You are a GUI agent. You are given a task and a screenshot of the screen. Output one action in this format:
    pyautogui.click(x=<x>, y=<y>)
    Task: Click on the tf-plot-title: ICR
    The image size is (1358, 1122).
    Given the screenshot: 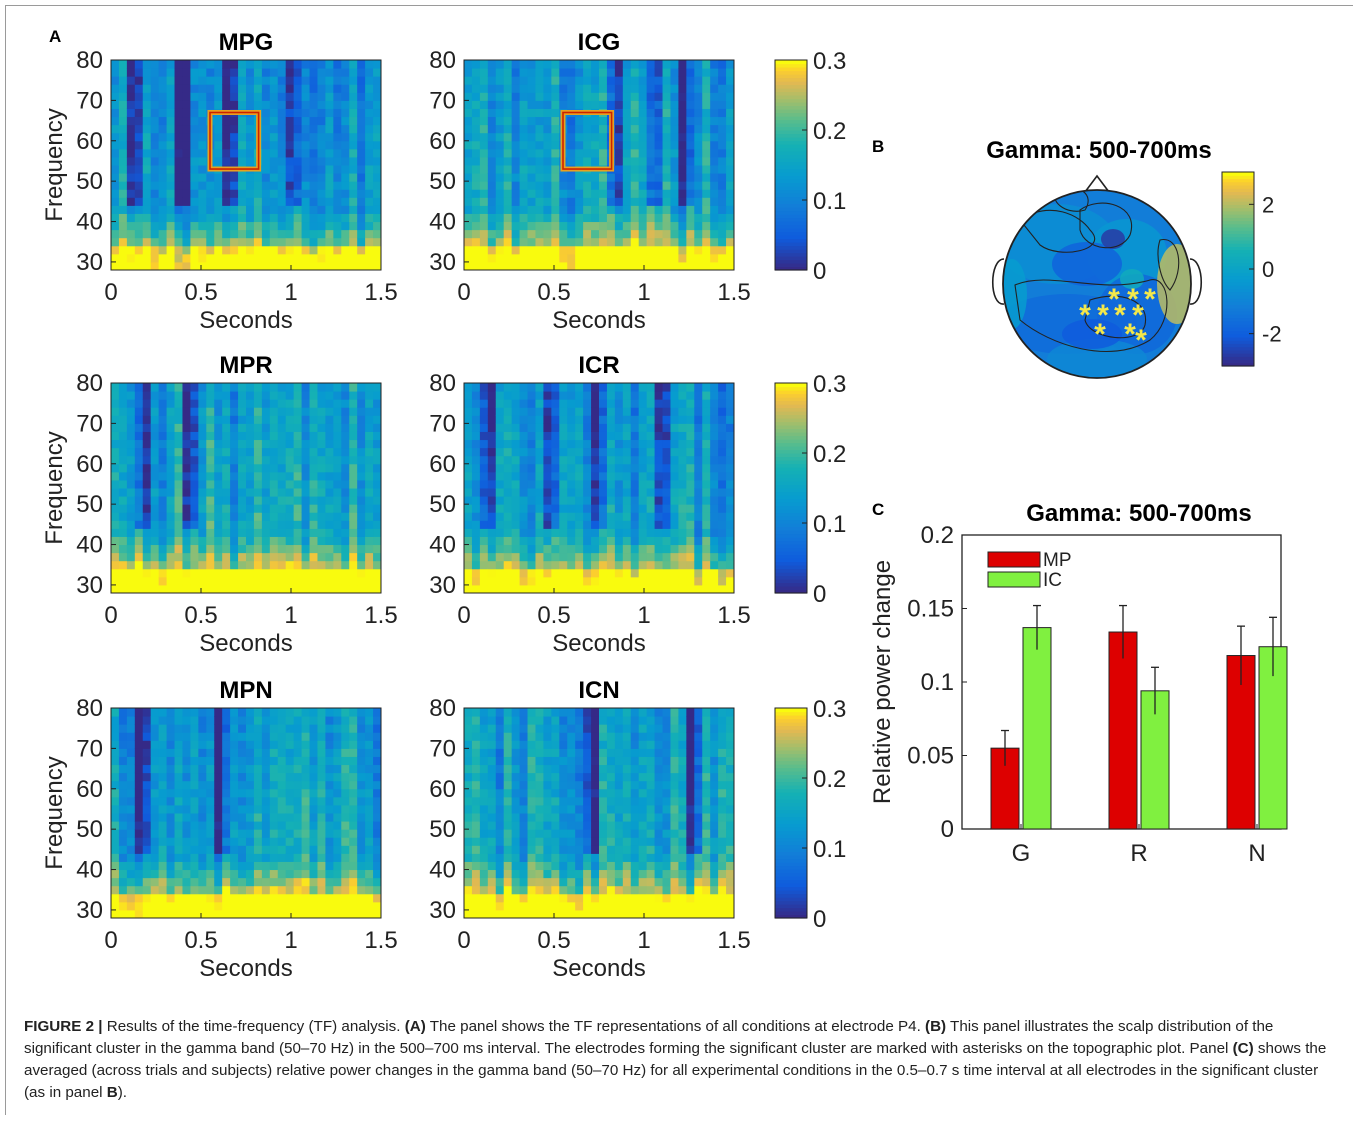 What is the action you would take?
    pyautogui.click(x=598, y=365)
    